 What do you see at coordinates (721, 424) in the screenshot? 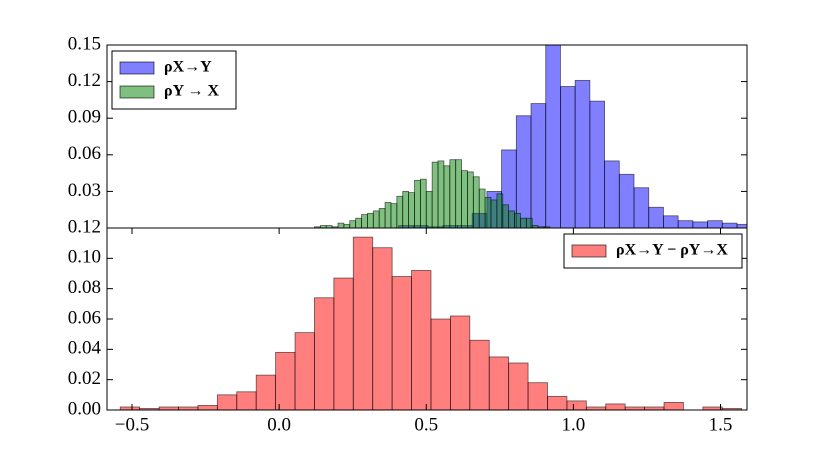
I see `x-tick-label: 1.5` at bounding box center [721, 424].